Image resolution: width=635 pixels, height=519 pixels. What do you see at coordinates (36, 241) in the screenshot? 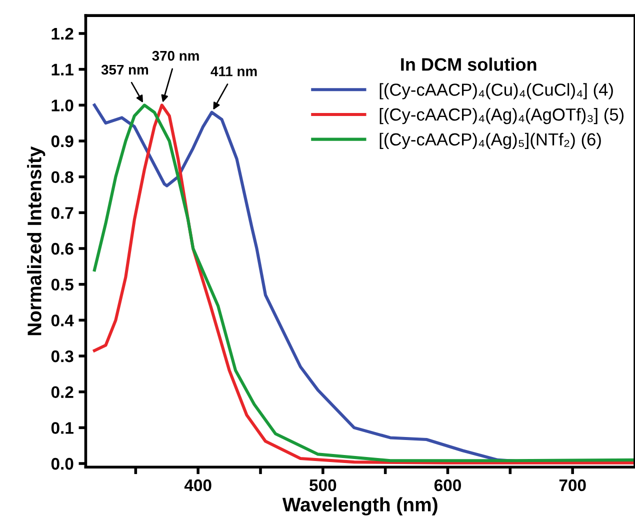
I see `y-axis-title: Normalized Intensity` at bounding box center [36, 241].